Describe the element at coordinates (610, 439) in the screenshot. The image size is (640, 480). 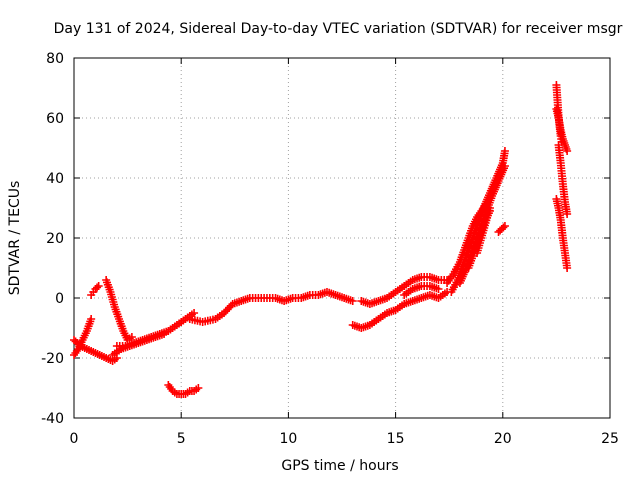
I see `x-tick-label: 25` at that location.